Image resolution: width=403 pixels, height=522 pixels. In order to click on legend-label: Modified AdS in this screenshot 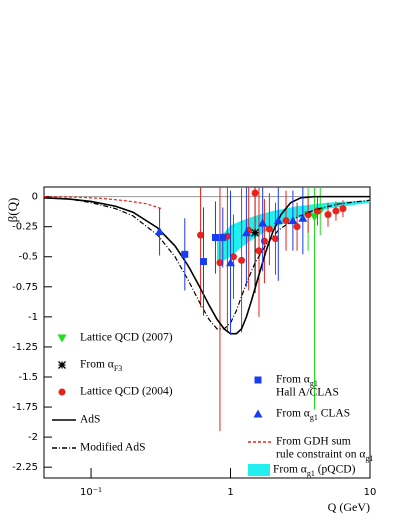, I will do `click(113, 448)`.